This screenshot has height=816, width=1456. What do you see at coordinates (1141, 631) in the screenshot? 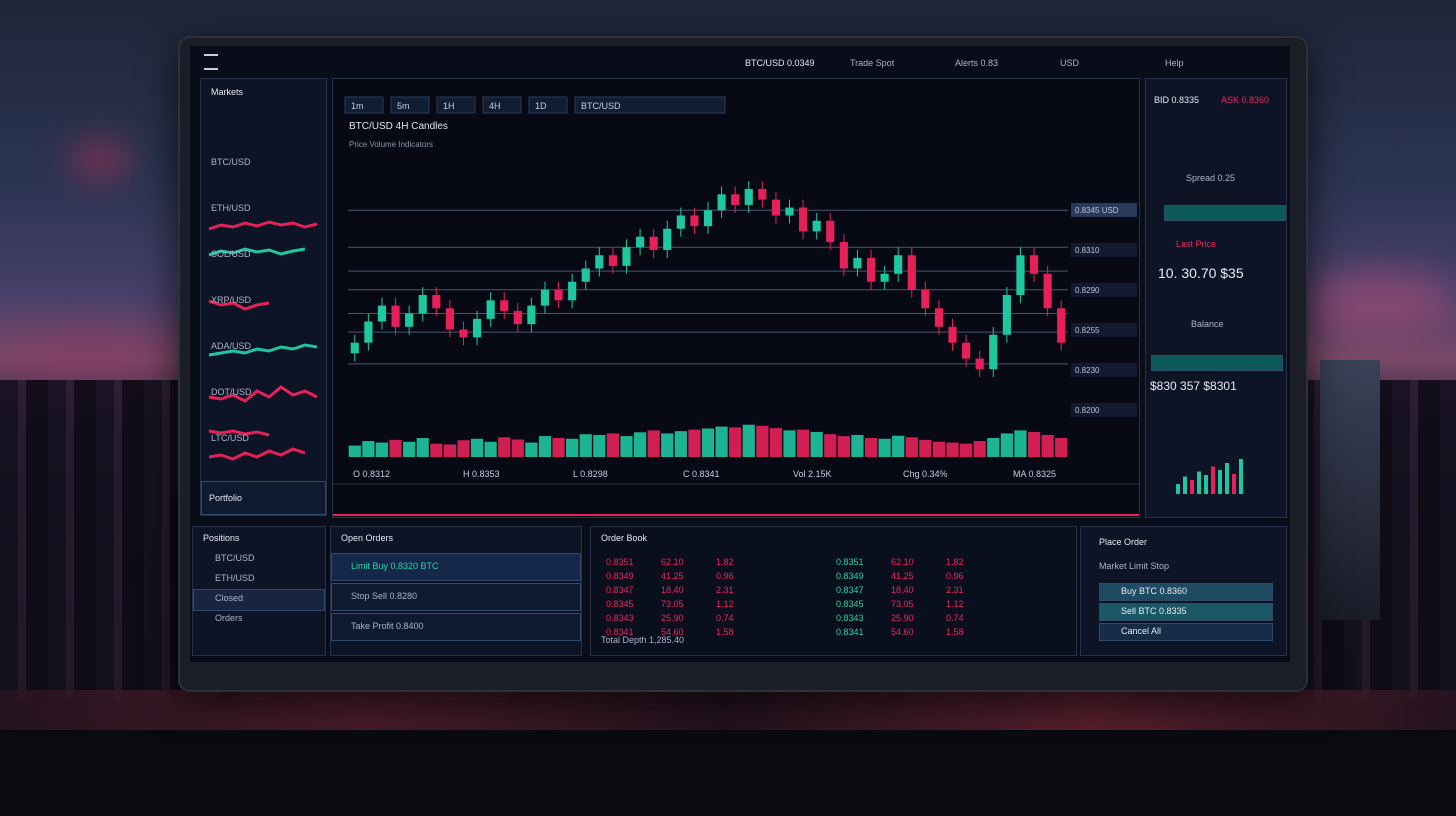
I see `text: Cancel All` at bounding box center [1141, 631].